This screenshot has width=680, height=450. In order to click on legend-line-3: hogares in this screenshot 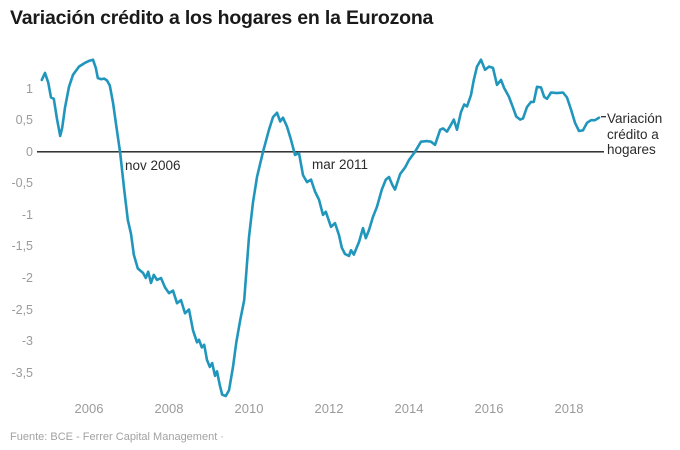, I will do `click(631, 149)`.